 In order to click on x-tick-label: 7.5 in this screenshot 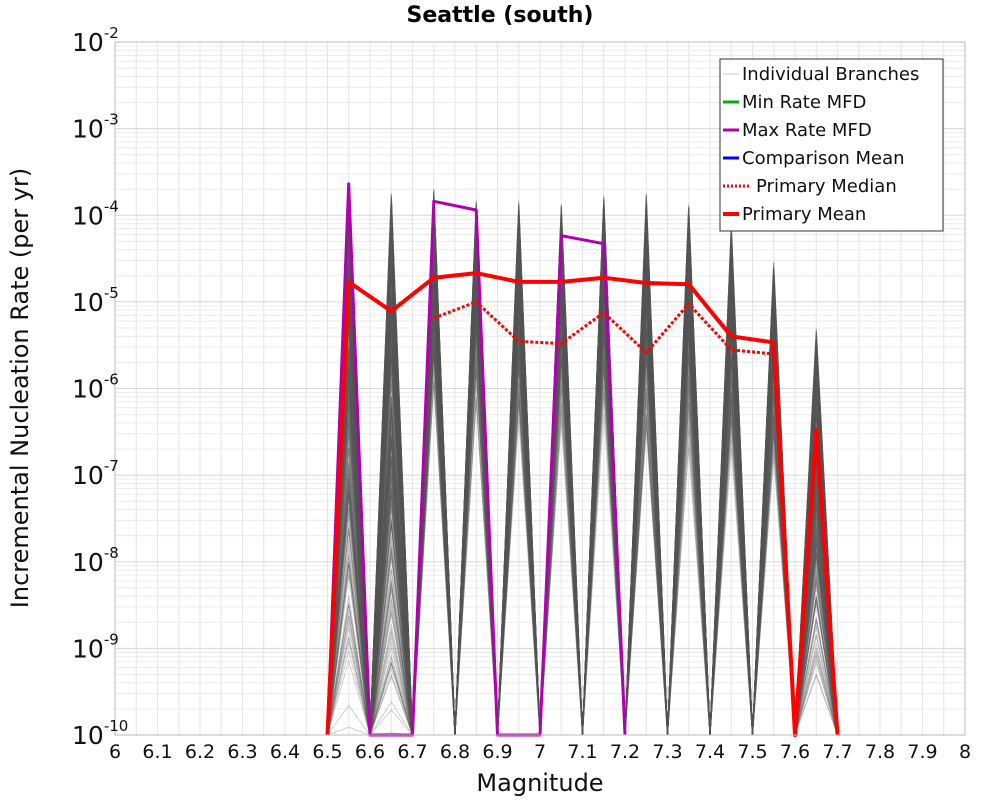, I will do `click(752, 752)`.